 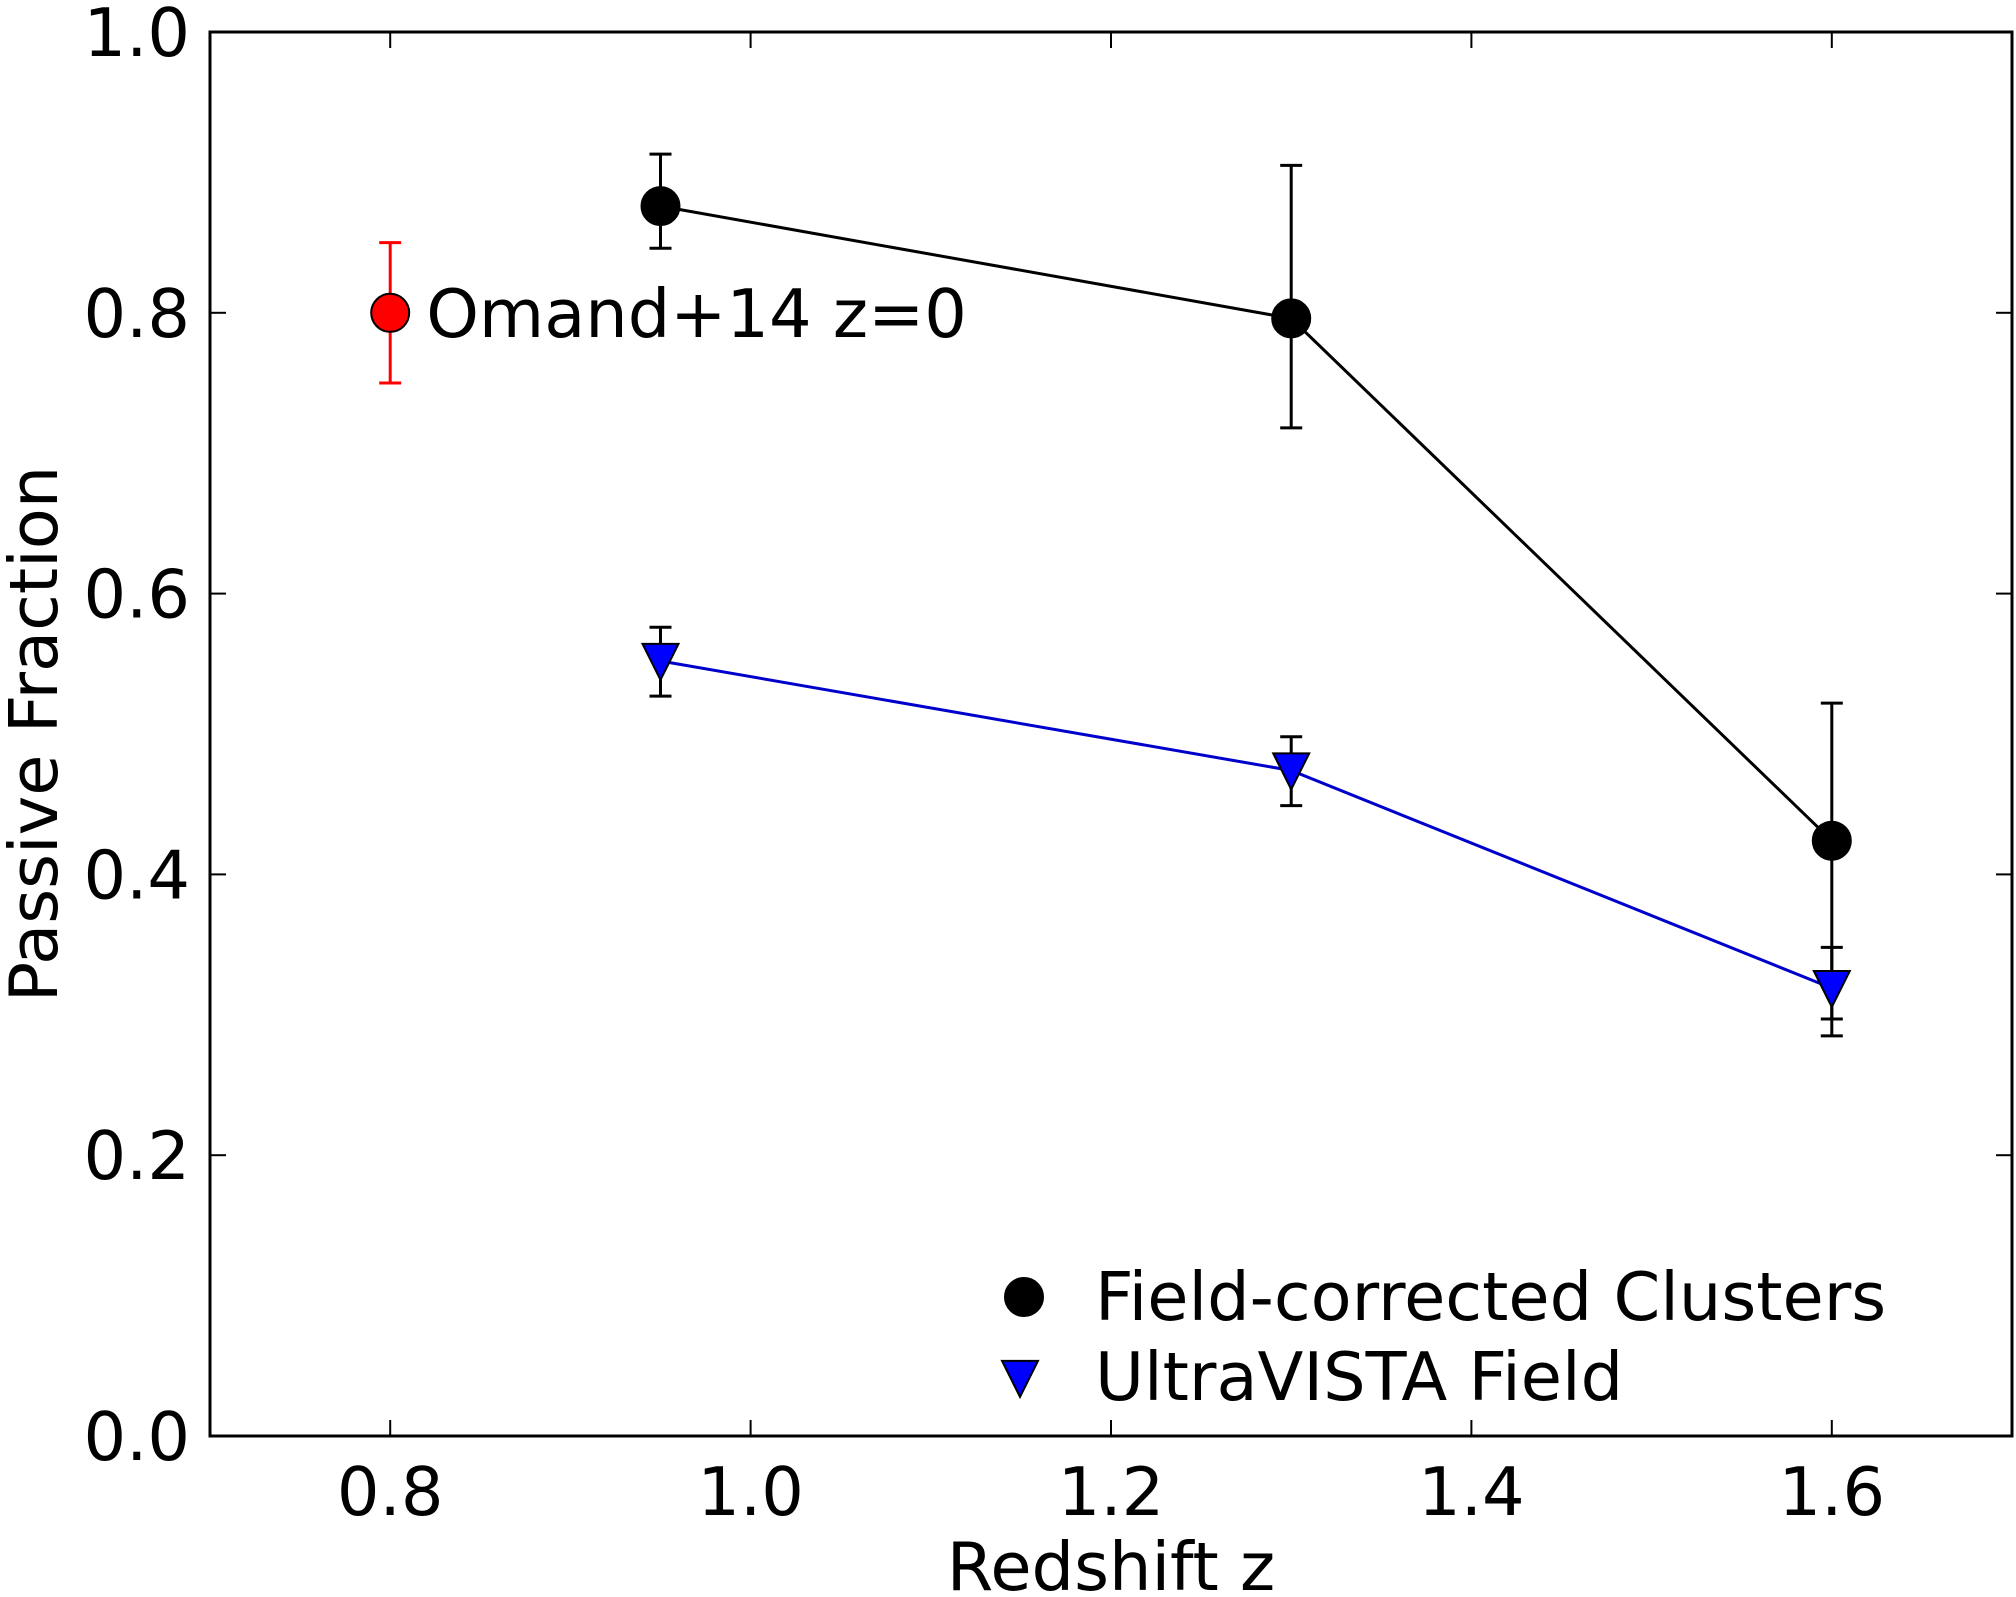 What do you see at coordinates (390, 312) in the screenshot?
I see `omand-data-point` at bounding box center [390, 312].